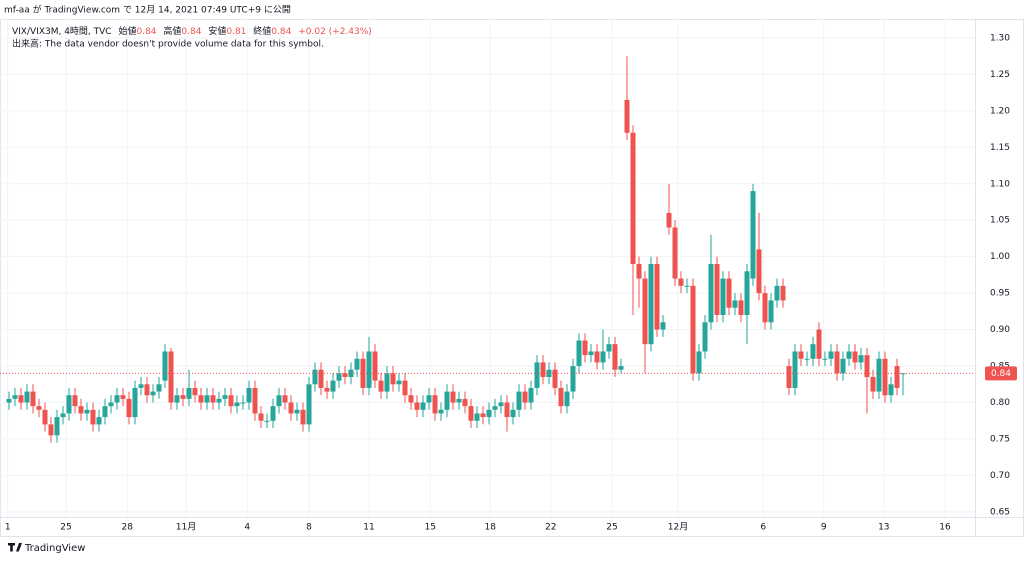 The height and width of the screenshot is (565, 1024). What do you see at coordinates (146, 32) in the screenshot?
I see `open-value: 0.84` at bounding box center [146, 32].